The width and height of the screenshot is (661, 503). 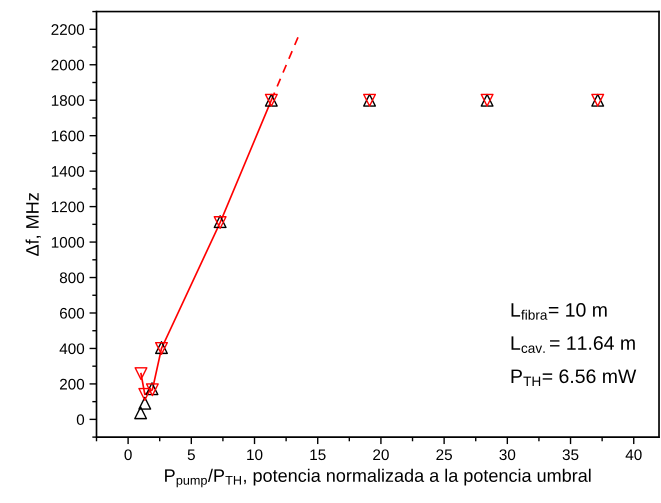 I want to click on x-tick-label: 30, so click(x=507, y=454).